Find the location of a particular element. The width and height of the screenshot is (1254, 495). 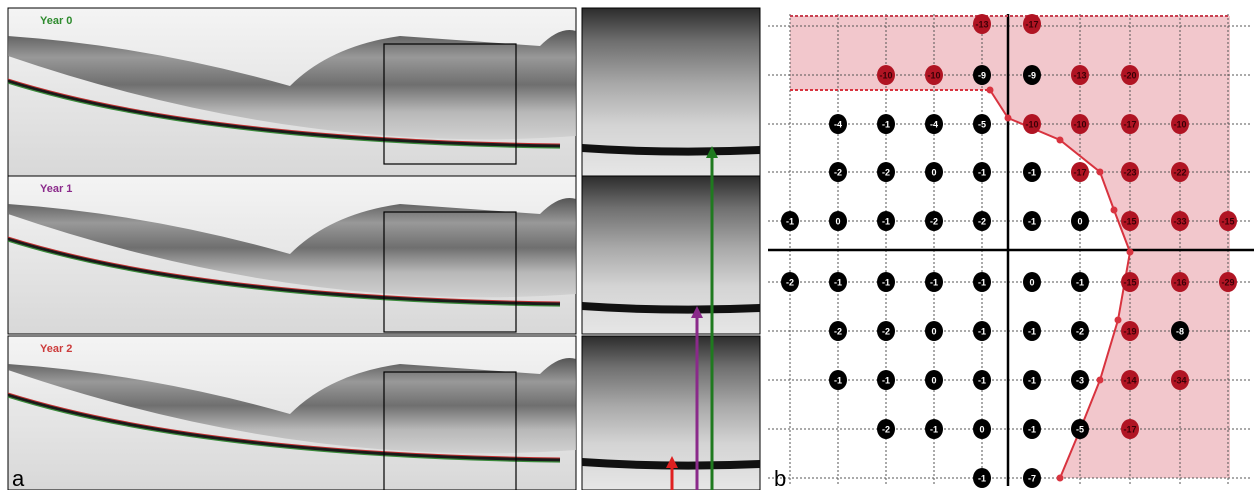

grid-cell: -3 is located at coordinates (1080, 380).